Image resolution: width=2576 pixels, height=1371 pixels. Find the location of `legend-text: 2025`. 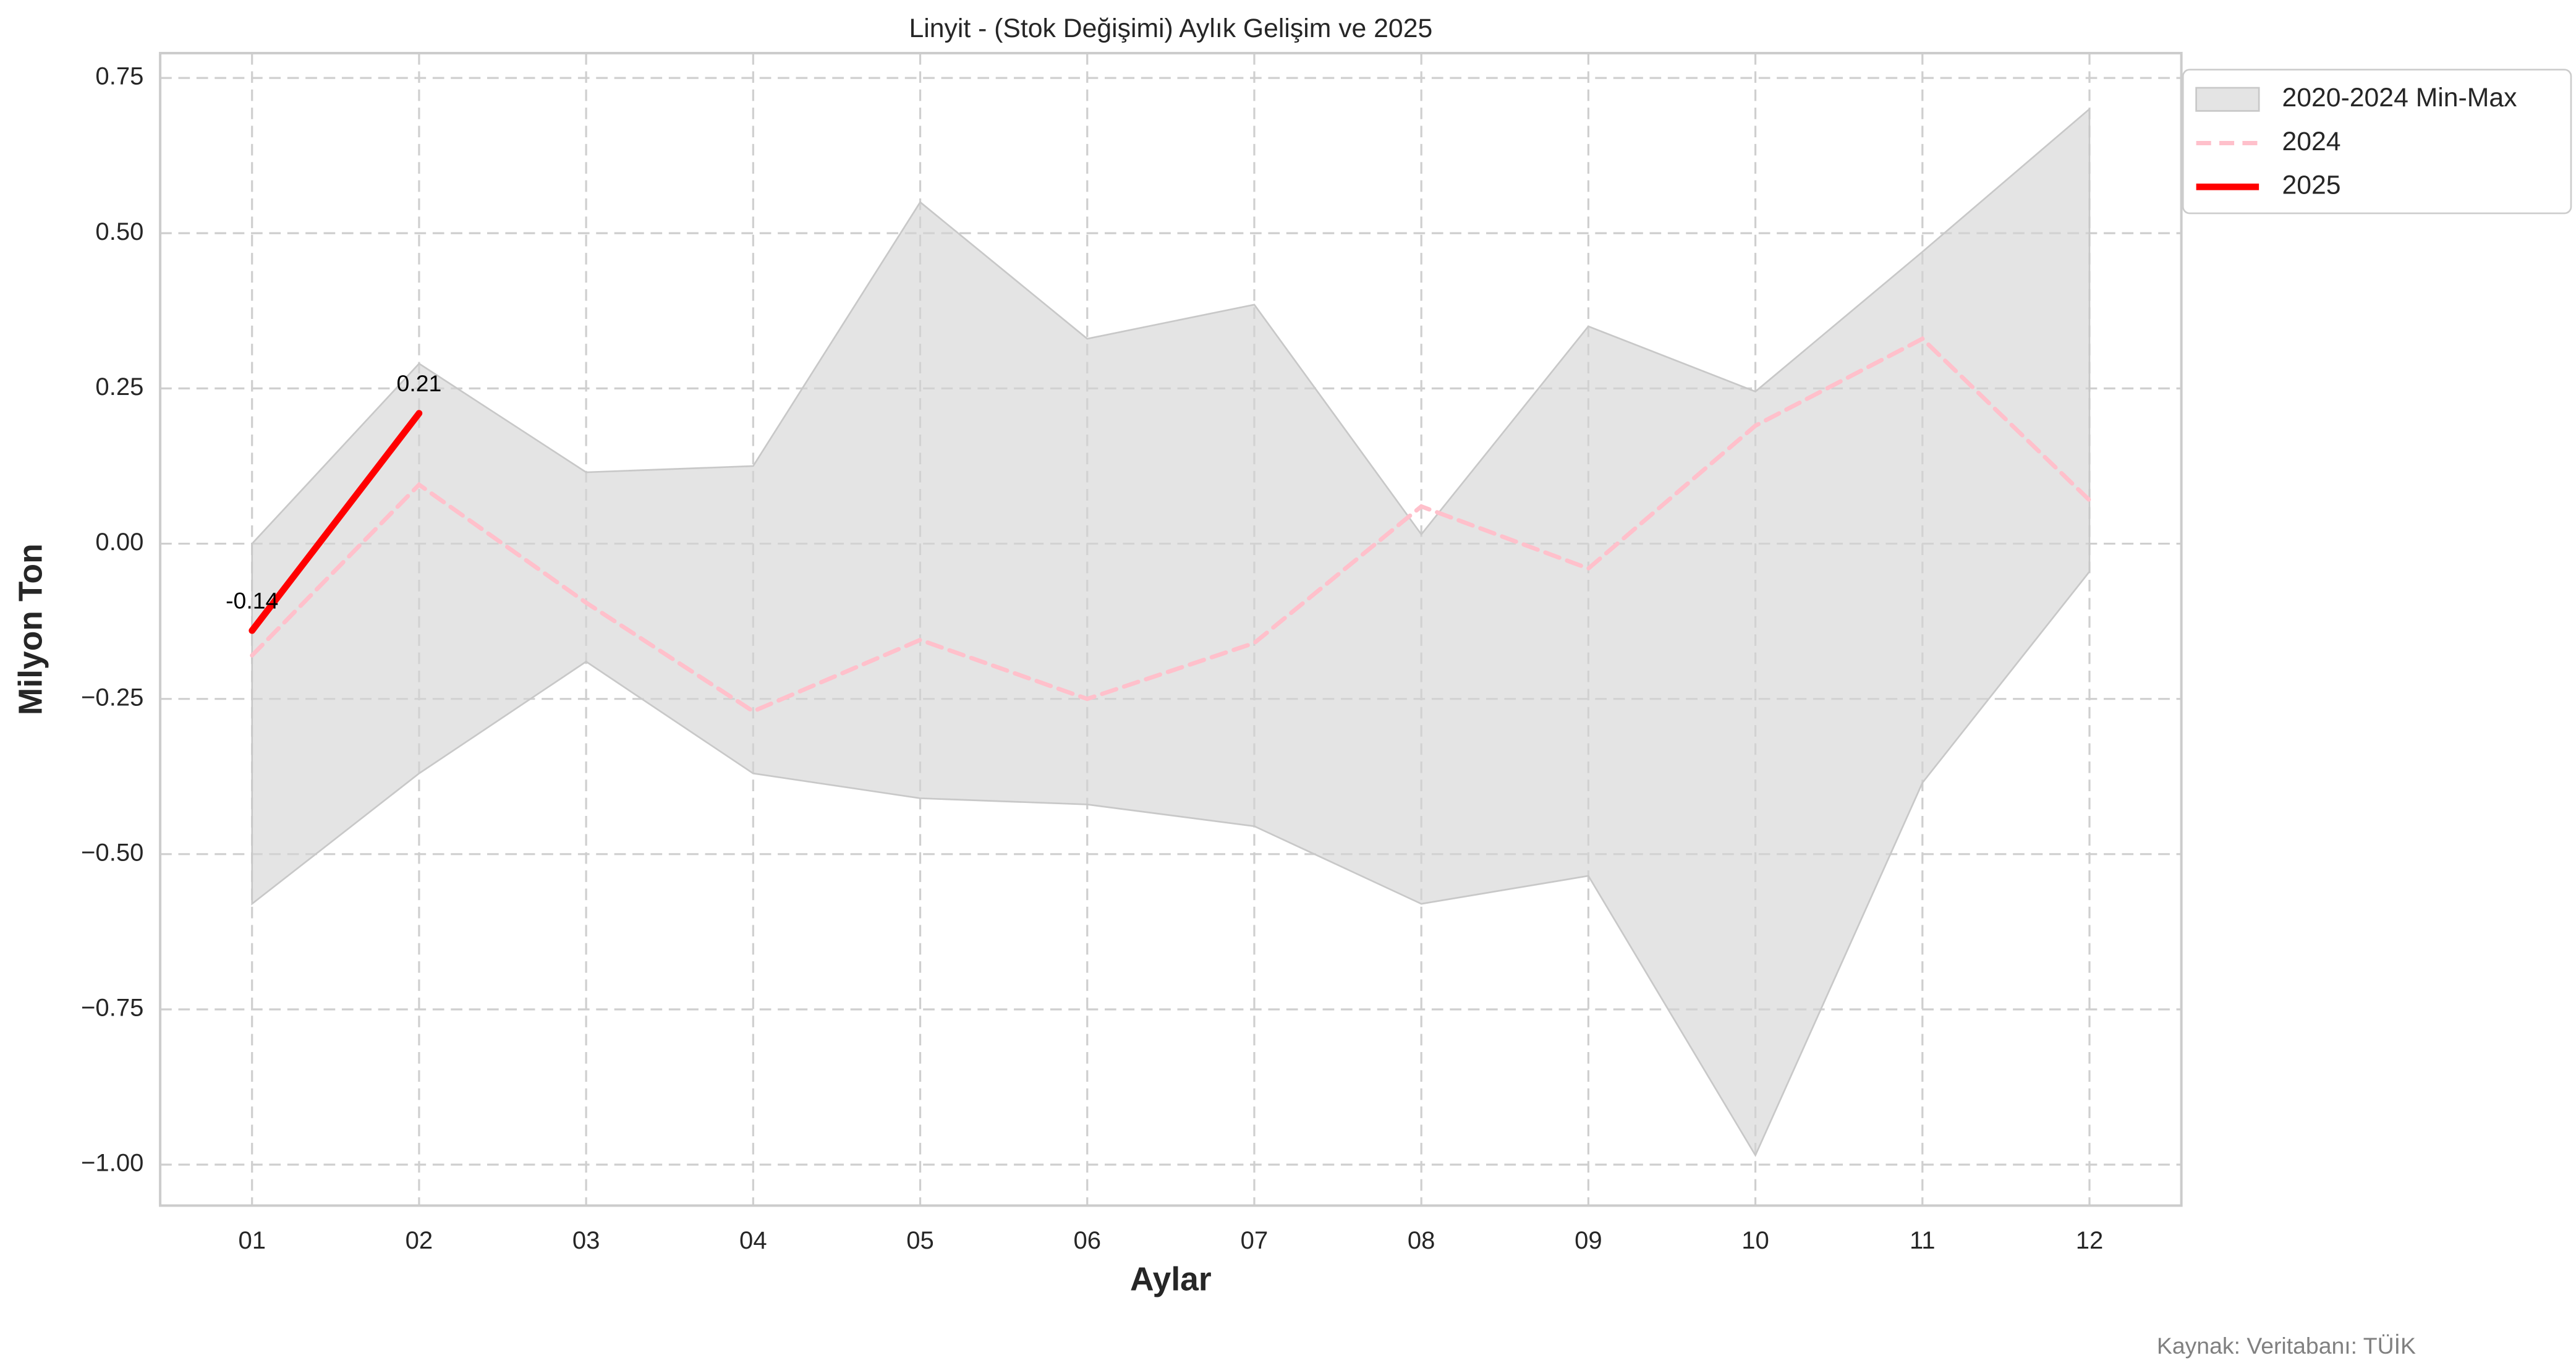

legend-text: 2025 is located at coordinates (2311, 185).